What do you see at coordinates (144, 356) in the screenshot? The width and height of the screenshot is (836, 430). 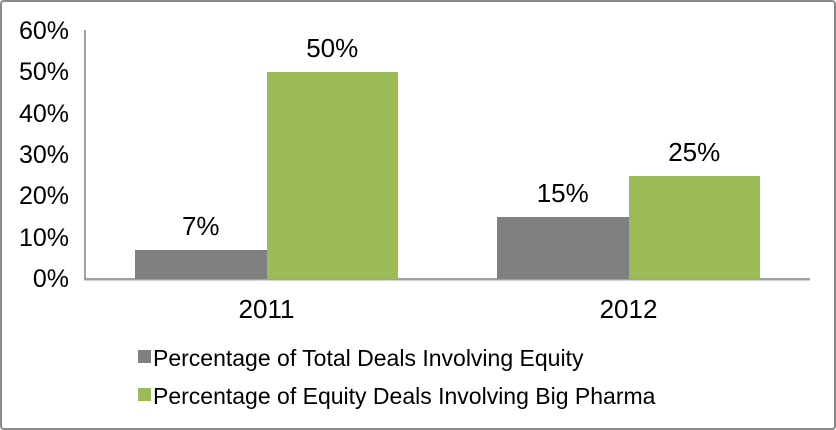 I see `legend-swatch-series1` at bounding box center [144, 356].